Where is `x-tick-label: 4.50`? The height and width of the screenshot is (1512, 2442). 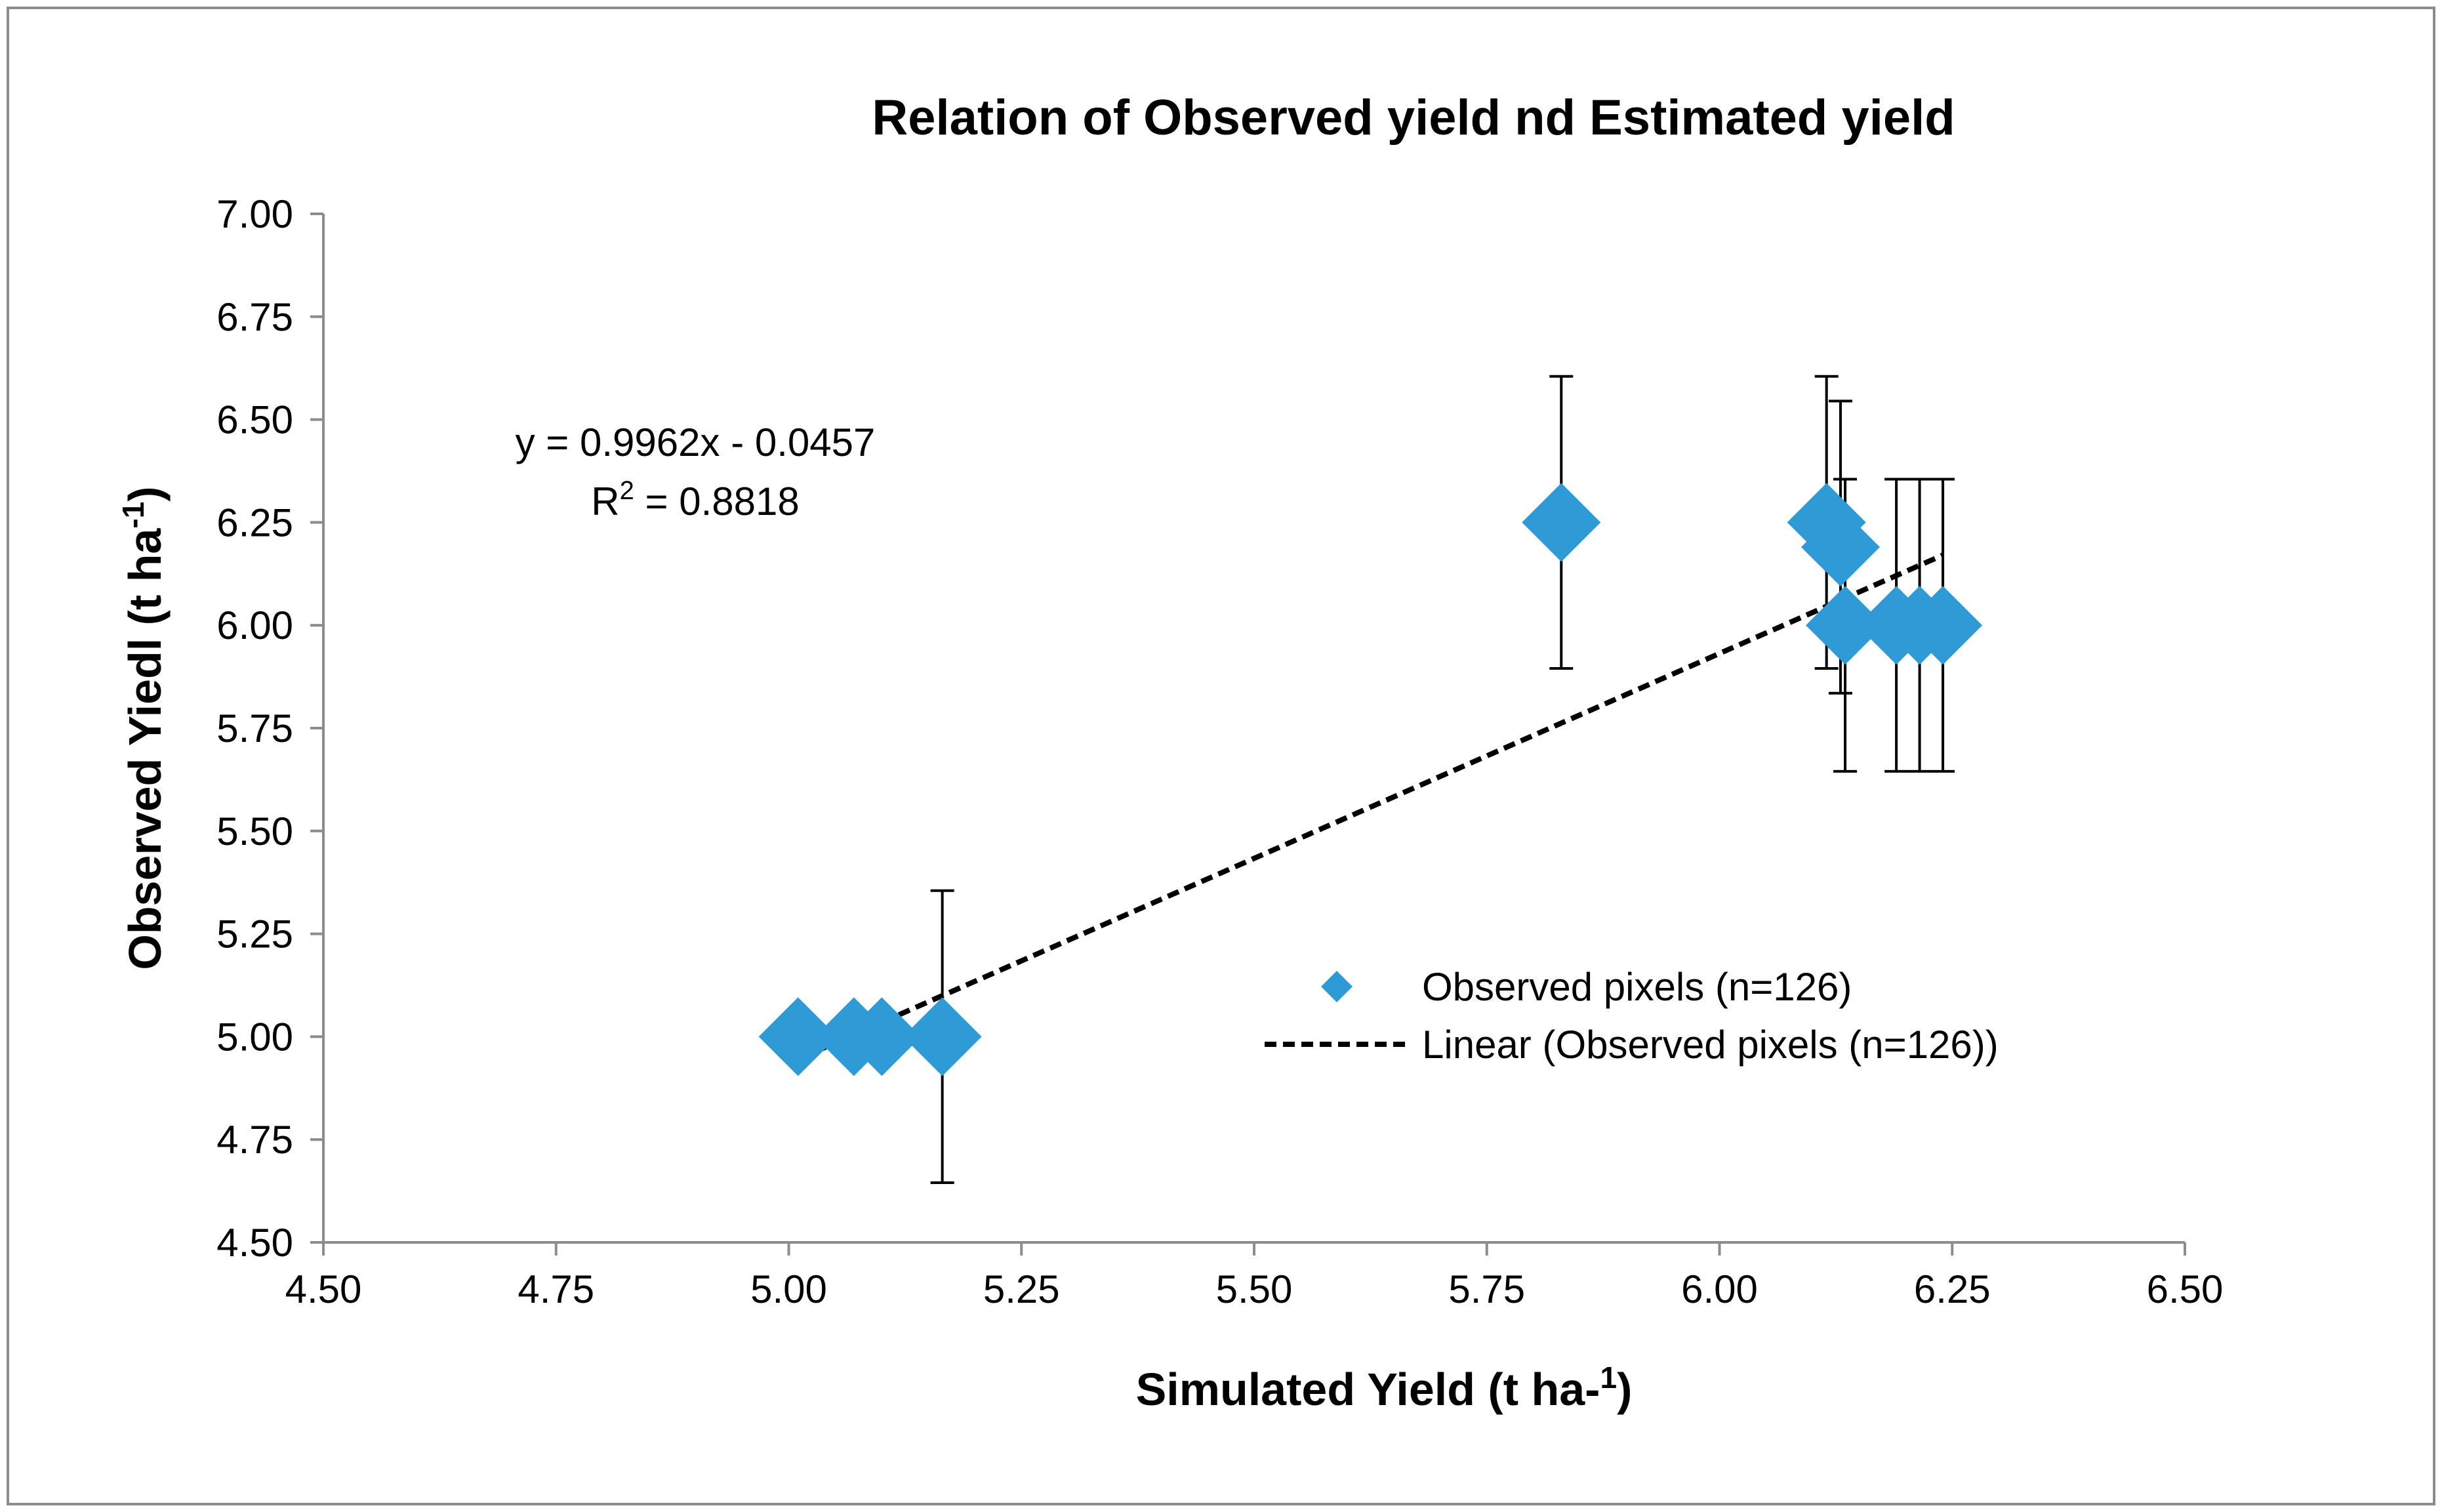 x-tick-label: 4.50 is located at coordinates (323, 1289).